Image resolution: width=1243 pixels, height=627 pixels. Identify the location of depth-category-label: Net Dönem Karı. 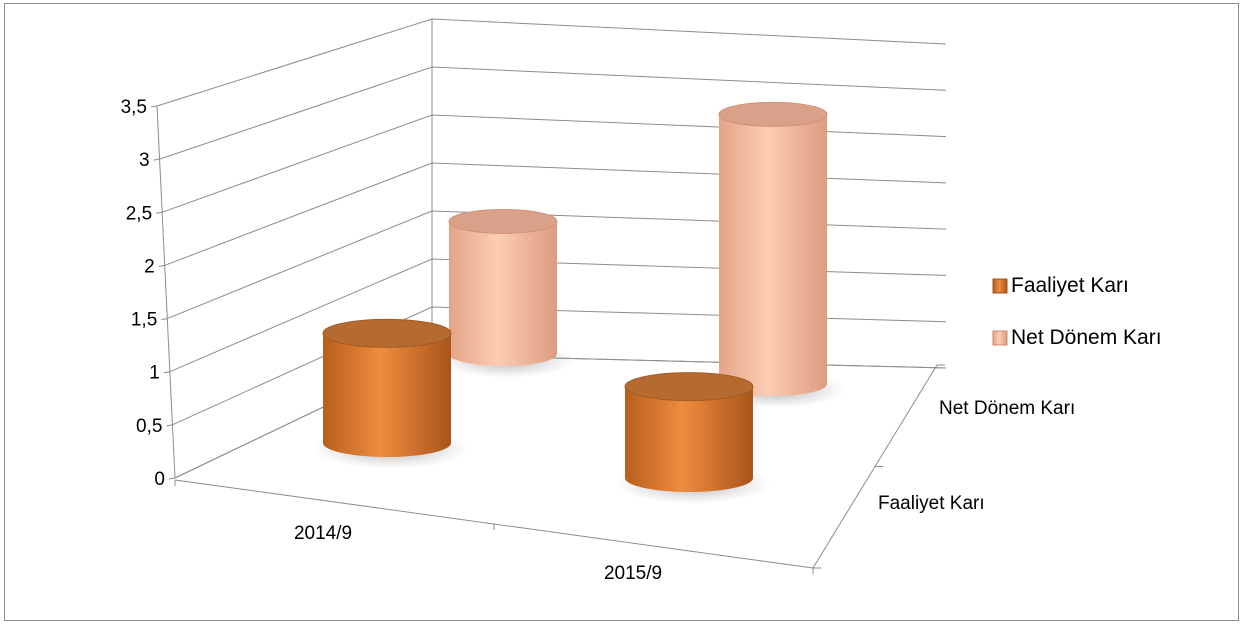
(1007, 408).